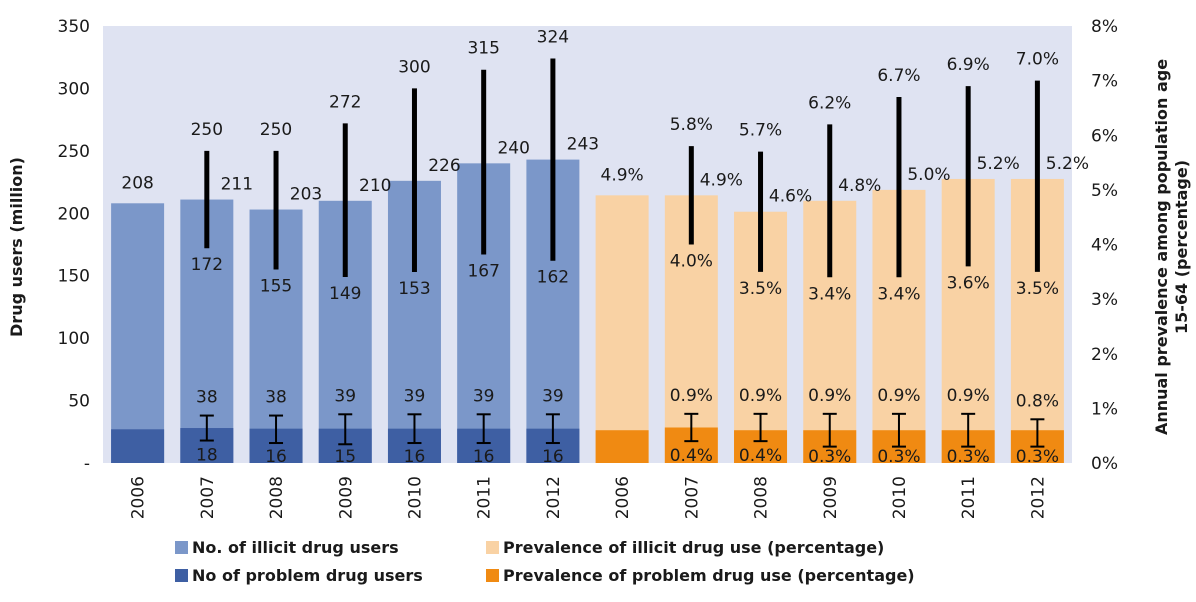  Describe the element at coordinates (483, 271) in the screenshot. I see `users-lower-label: 167` at that location.